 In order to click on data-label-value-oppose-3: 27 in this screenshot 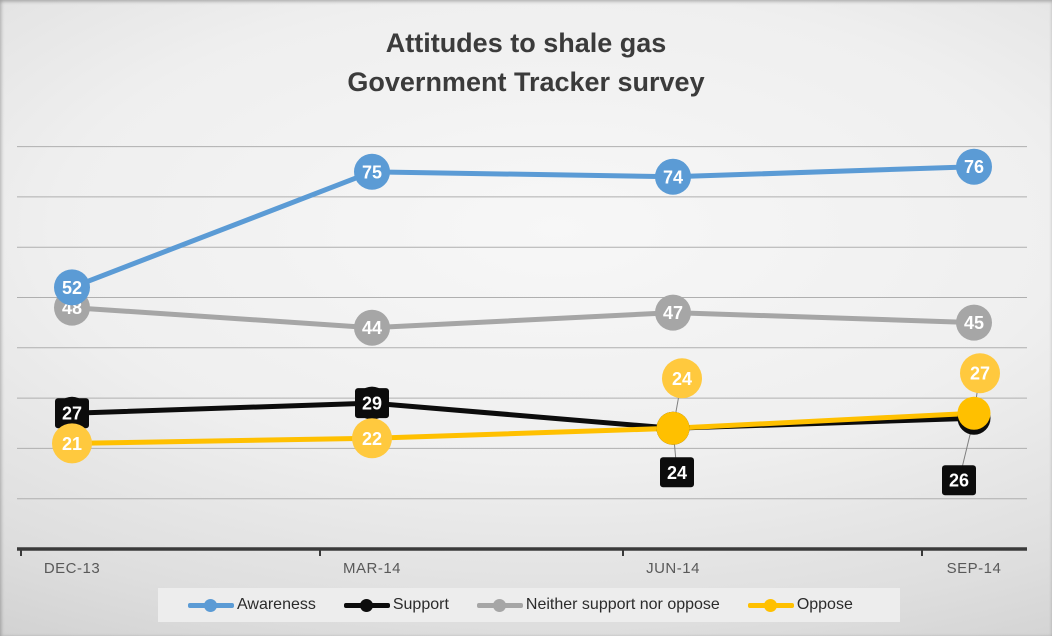, I will do `click(980, 374)`.